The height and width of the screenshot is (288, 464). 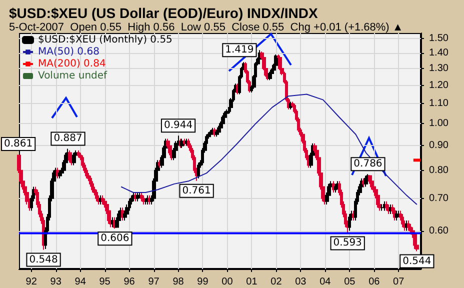 I want to click on x-tick-label: 04, so click(x=326, y=282).